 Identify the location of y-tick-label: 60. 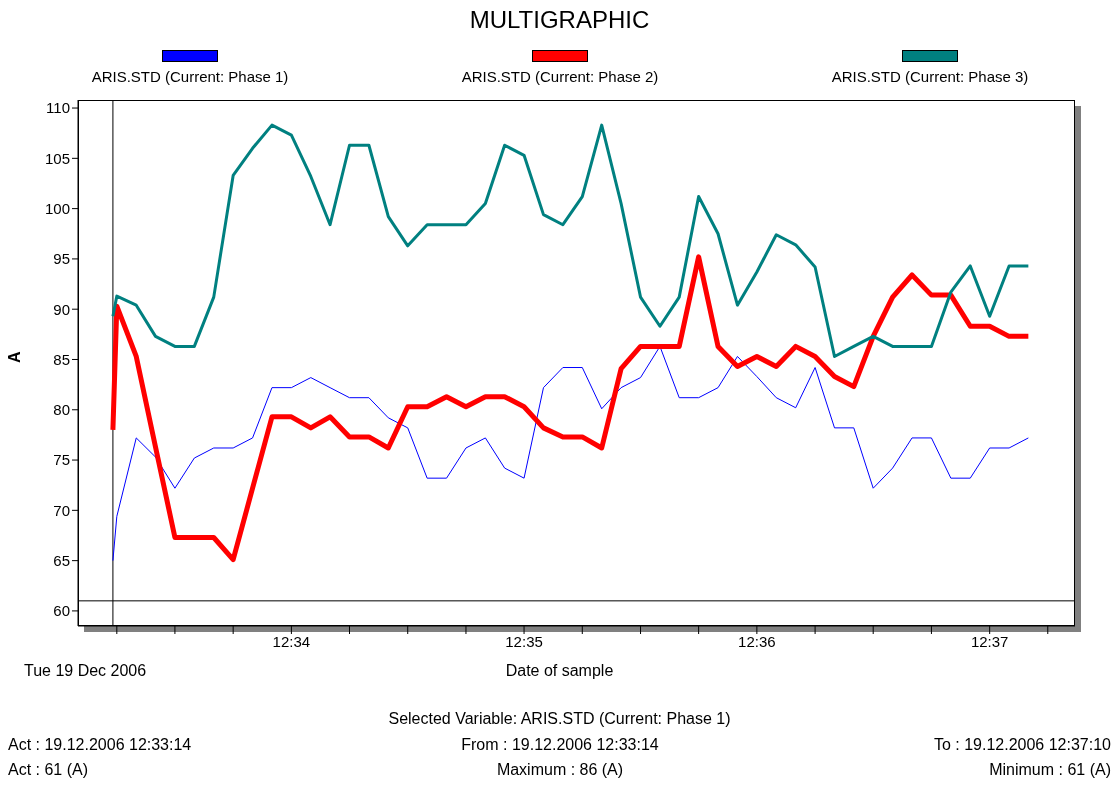
(61, 611).